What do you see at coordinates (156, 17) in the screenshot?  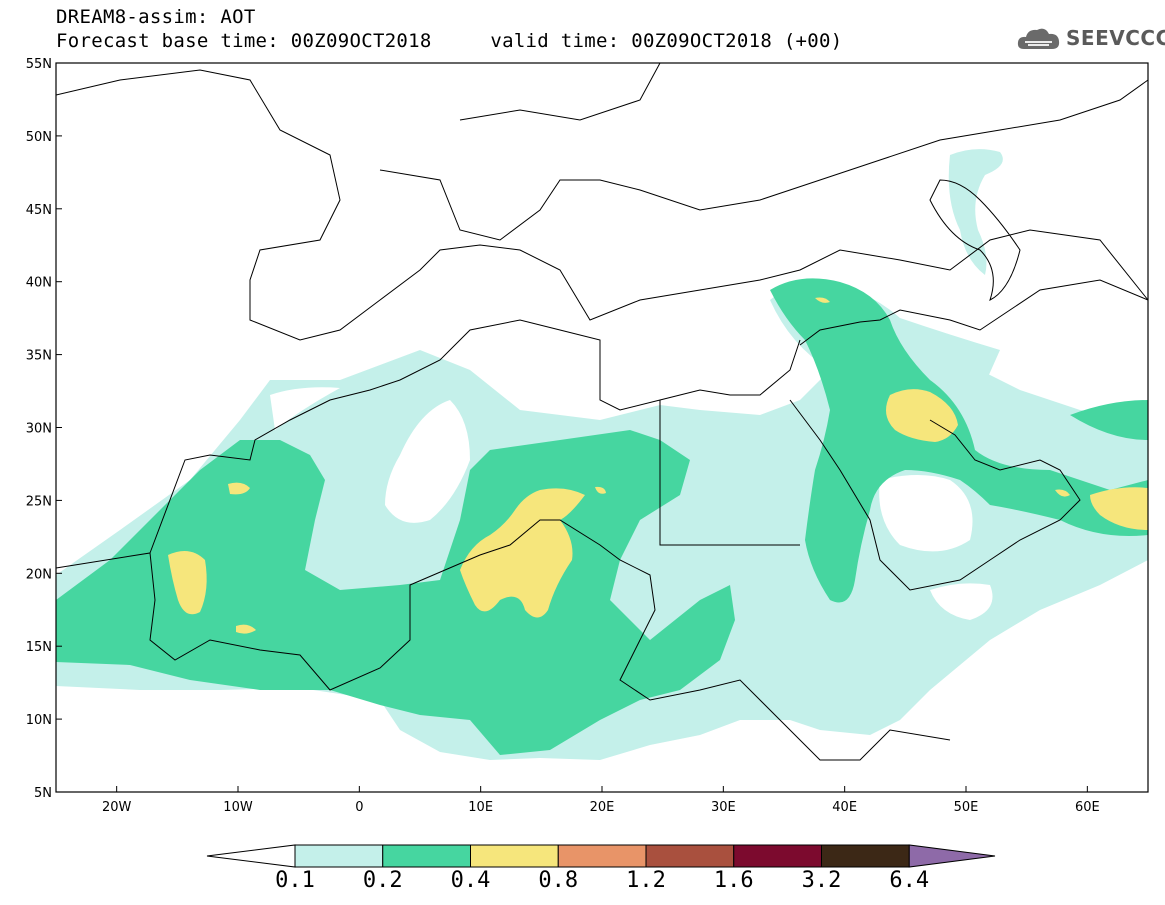 I see `map-title: DREAM8-assim: AOT` at bounding box center [156, 17].